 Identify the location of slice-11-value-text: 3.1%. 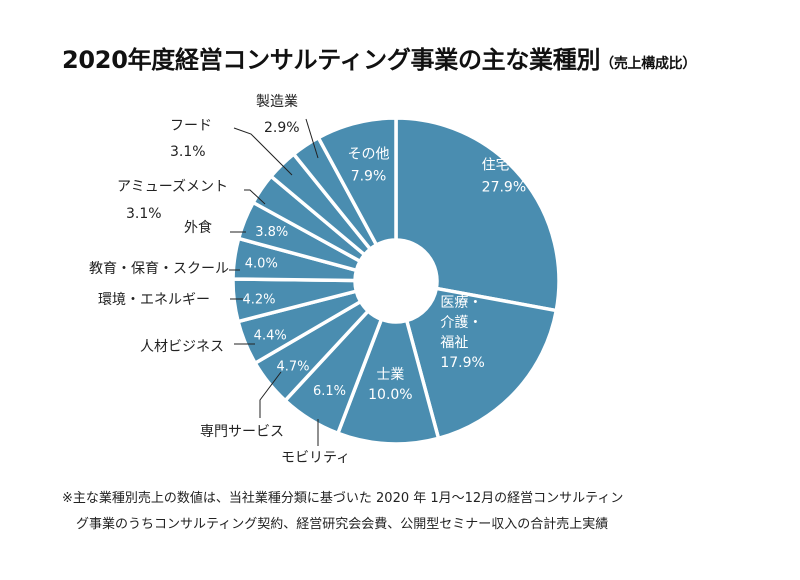
(188, 152).